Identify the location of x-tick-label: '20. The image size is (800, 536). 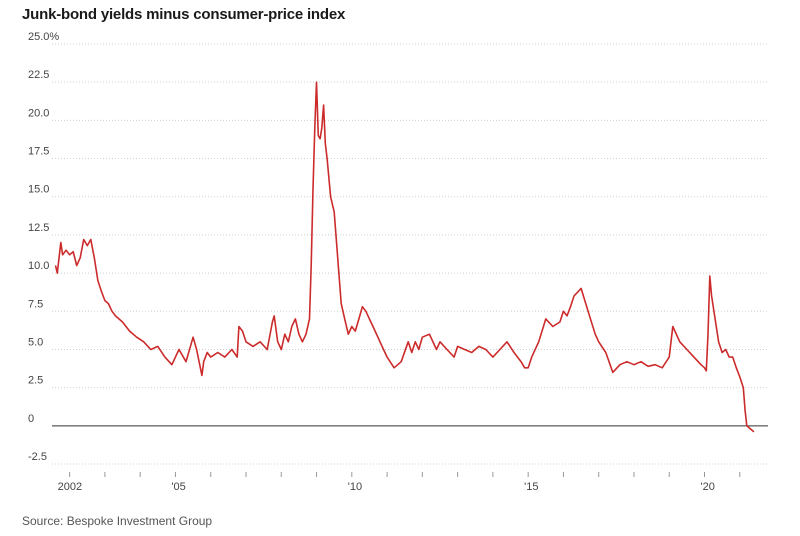
(708, 487).